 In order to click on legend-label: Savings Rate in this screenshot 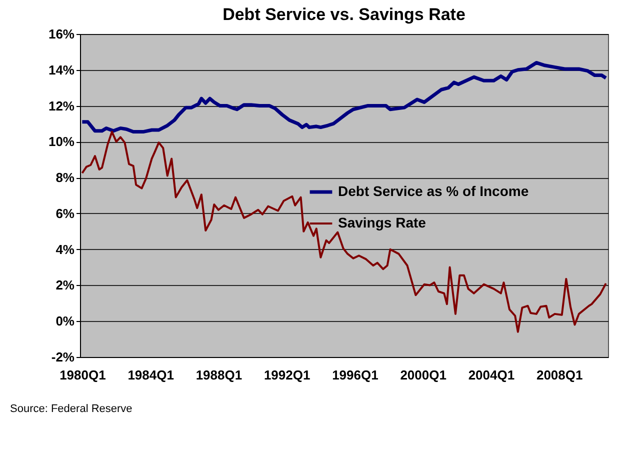, I will do `click(382, 222)`.